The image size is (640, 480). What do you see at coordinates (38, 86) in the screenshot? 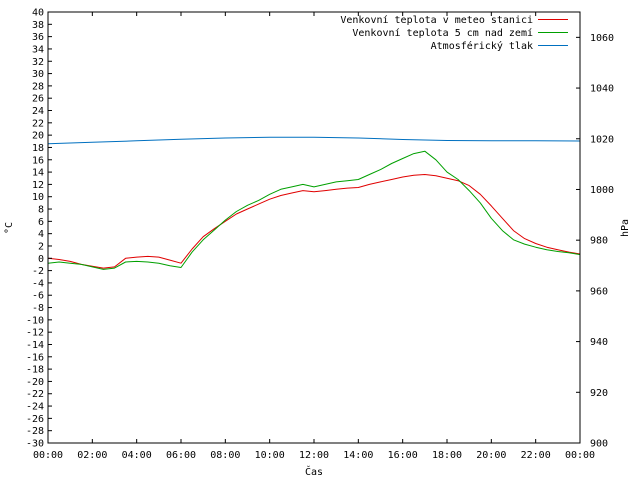
I see `y-tick-label: 28` at bounding box center [38, 86].